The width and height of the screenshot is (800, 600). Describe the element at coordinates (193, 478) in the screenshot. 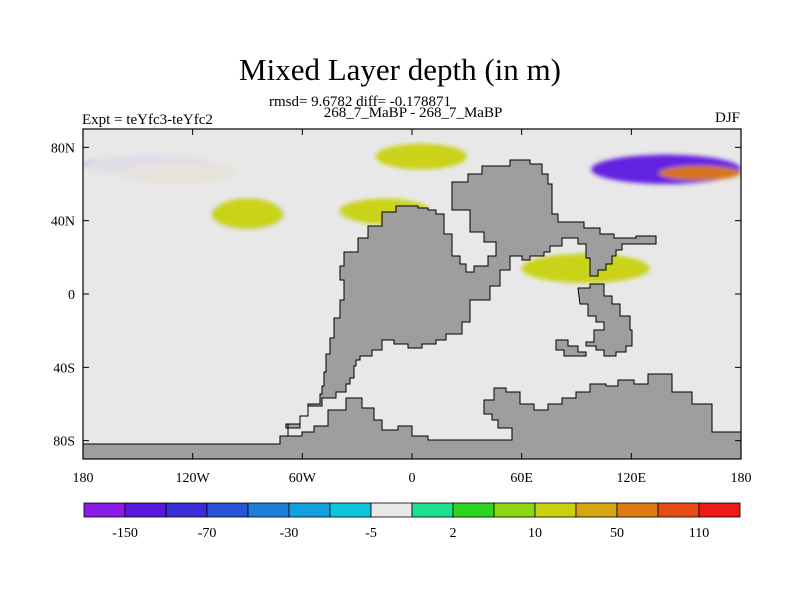

I see `x-tick-label: 120W` at that location.